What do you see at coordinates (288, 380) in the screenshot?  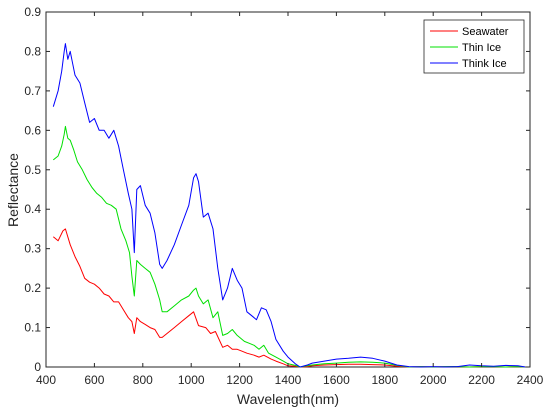 I see `x-tick-label: 1400` at bounding box center [288, 380].